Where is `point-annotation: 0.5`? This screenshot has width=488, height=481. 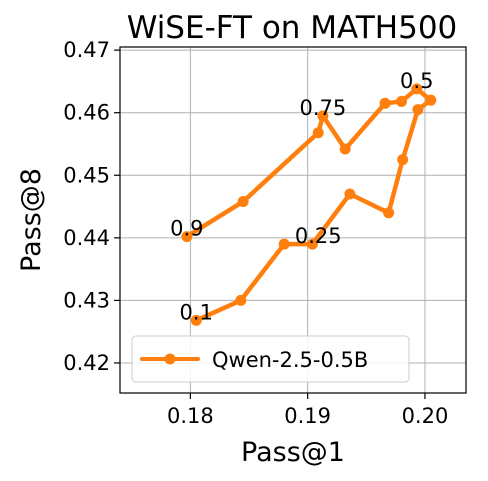
point-annotation: 0.5 is located at coordinates (416, 81).